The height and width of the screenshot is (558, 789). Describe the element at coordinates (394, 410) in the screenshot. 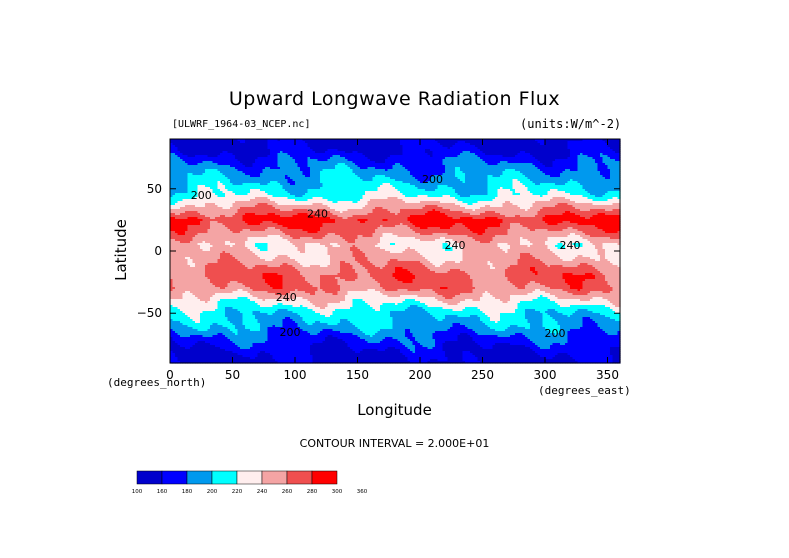

I see `x-axis-label: Longitude` at that location.